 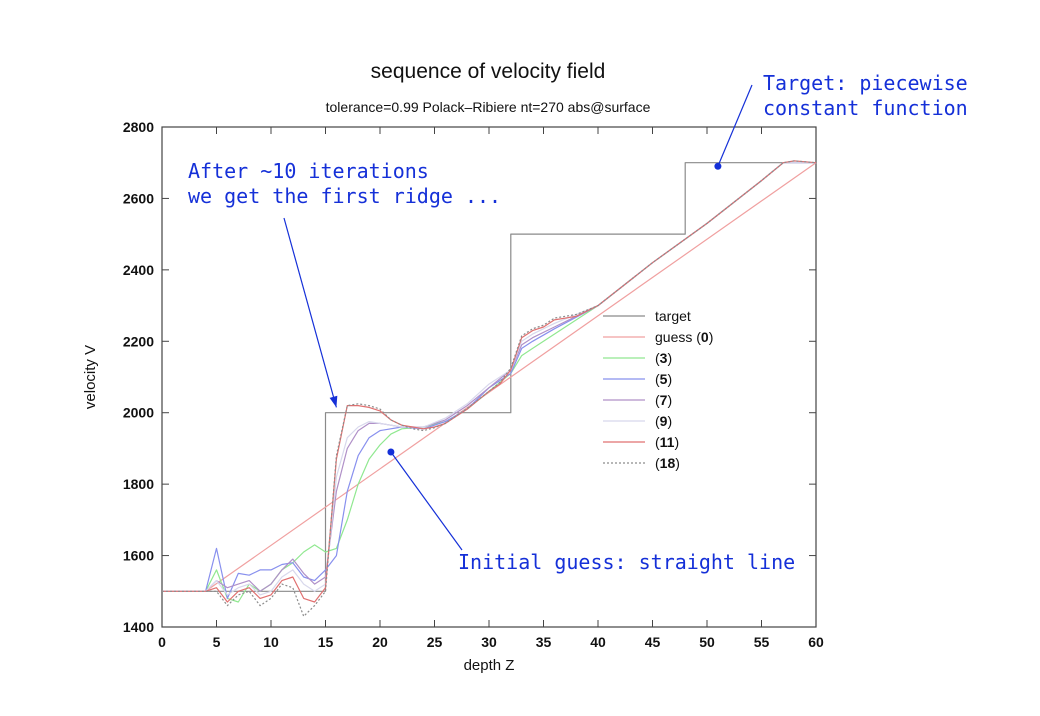 I want to click on legend-label-index: 5, so click(x=664, y=379).